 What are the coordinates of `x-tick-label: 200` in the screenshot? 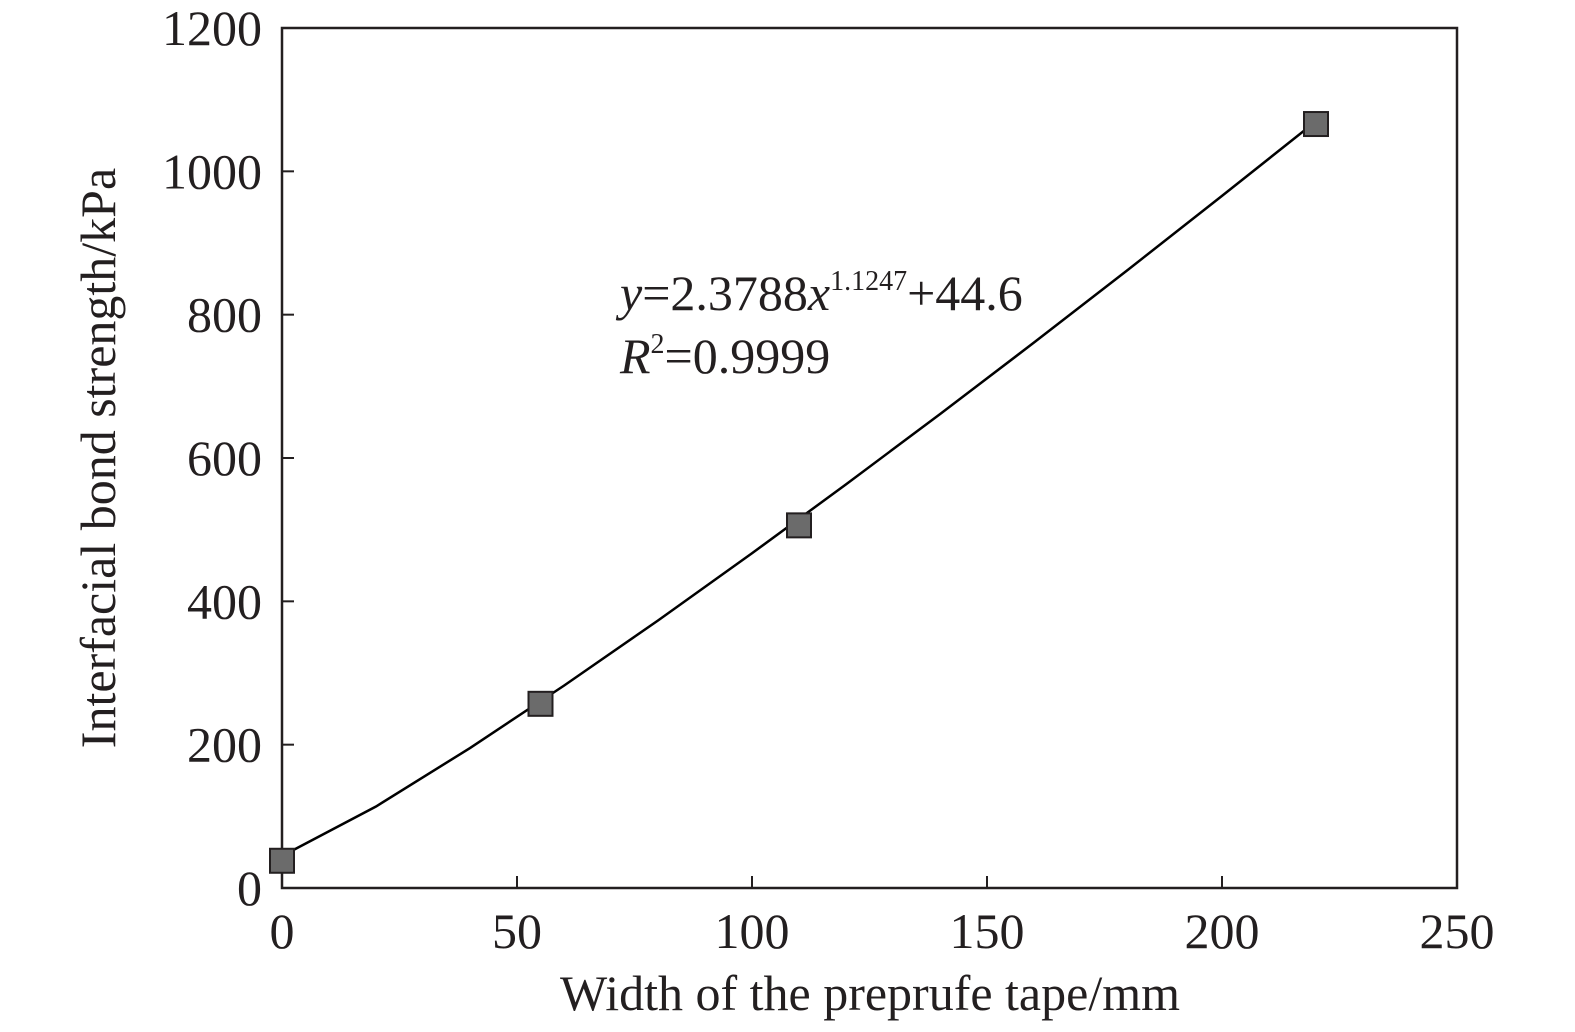 It's located at (1222, 931).